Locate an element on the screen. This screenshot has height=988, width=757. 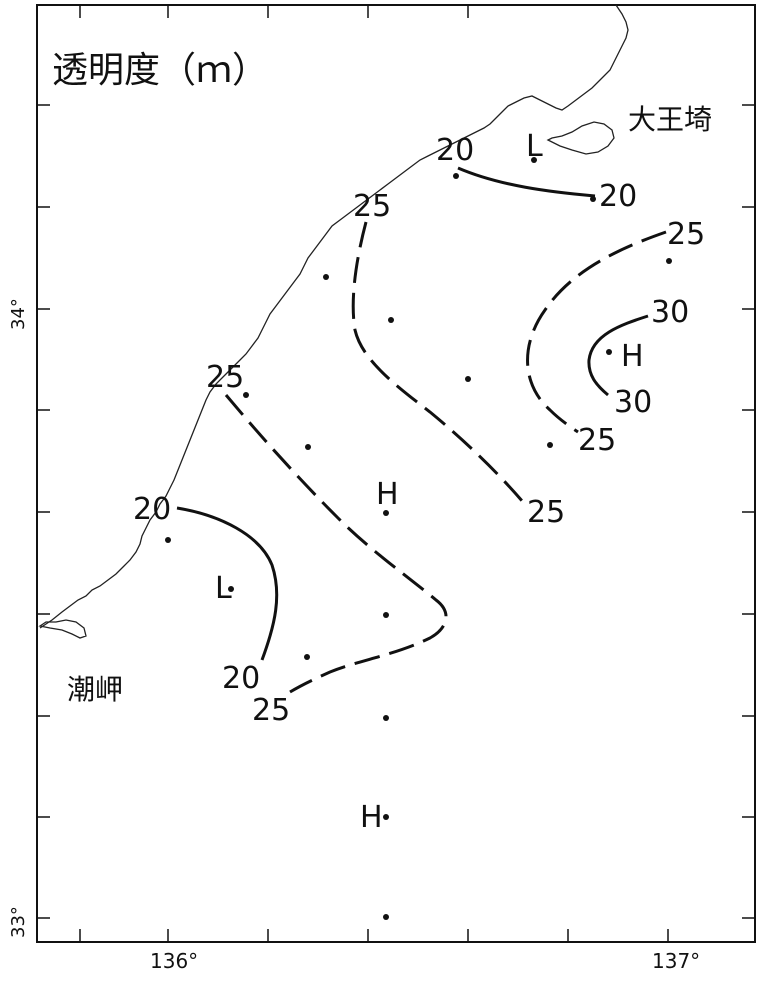
top-ticks is located at coordinates (274, 11).